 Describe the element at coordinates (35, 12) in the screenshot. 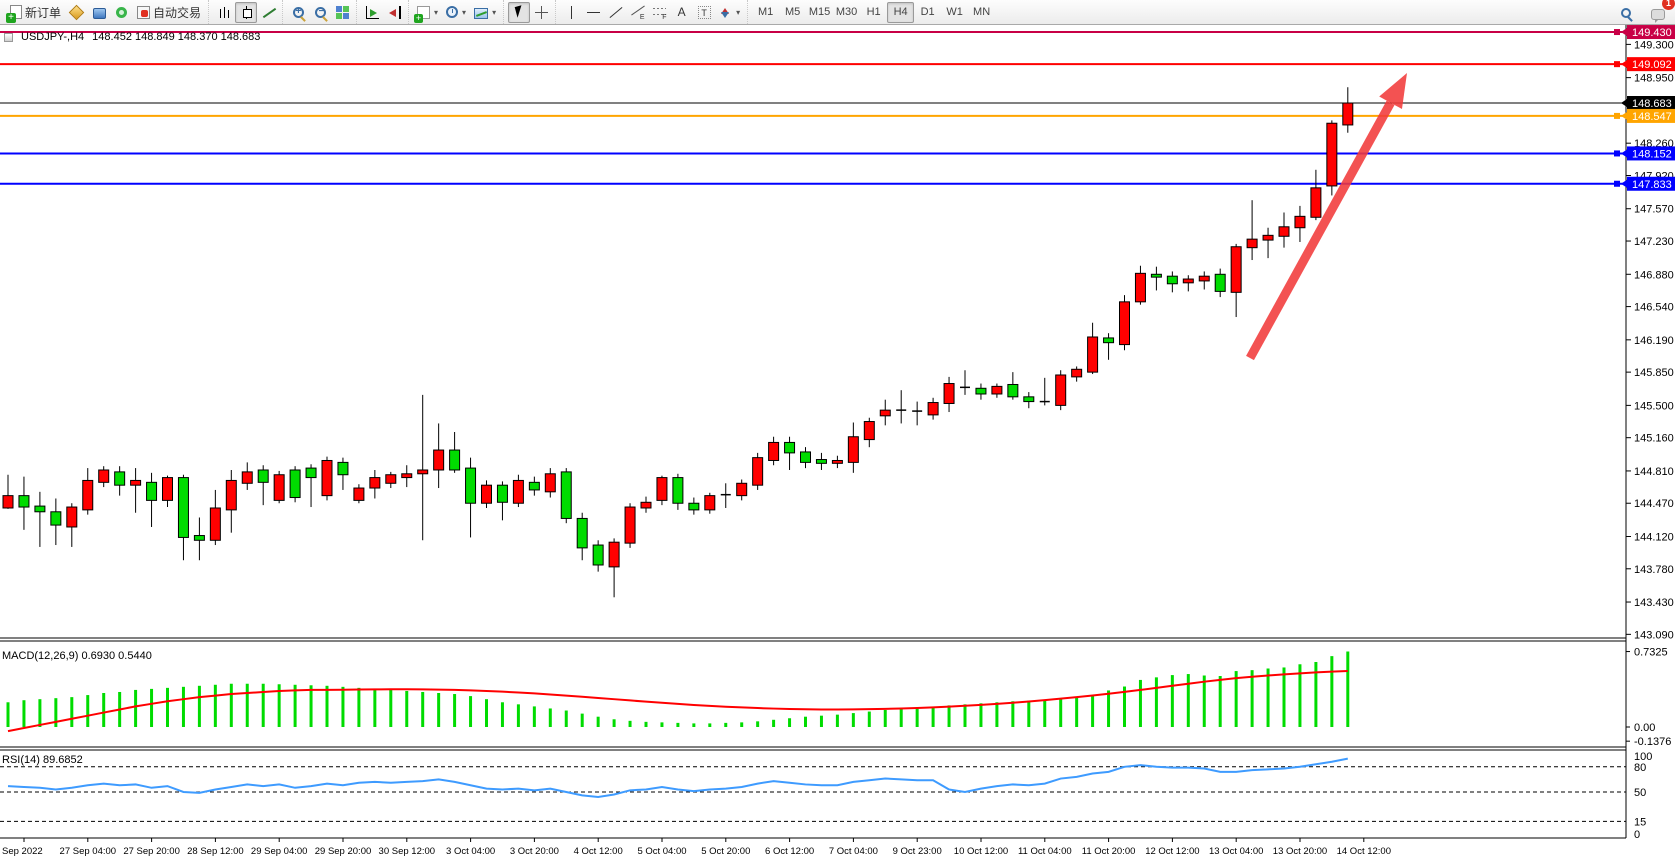

I see `new-order-button: 新订单` at that location.